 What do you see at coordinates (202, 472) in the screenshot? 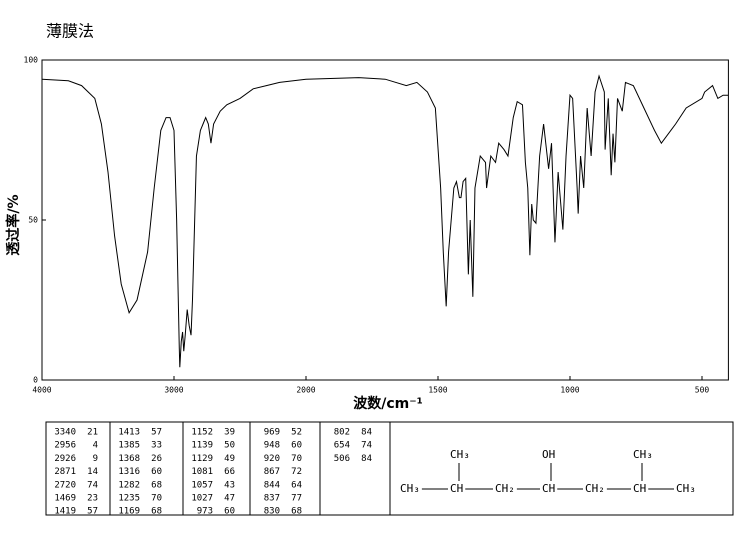
I see `peak-wavenumber: 1081` at bounding box center [202, 472].